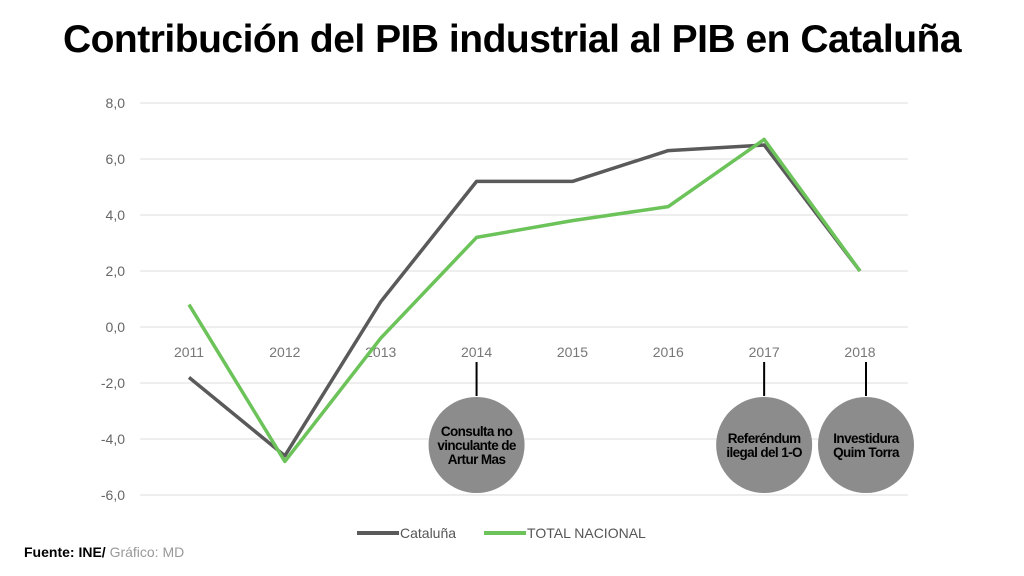 This screenshot has width=1024, height=576. I want to click on y-tick-label: 6,0, so click(116, 159).